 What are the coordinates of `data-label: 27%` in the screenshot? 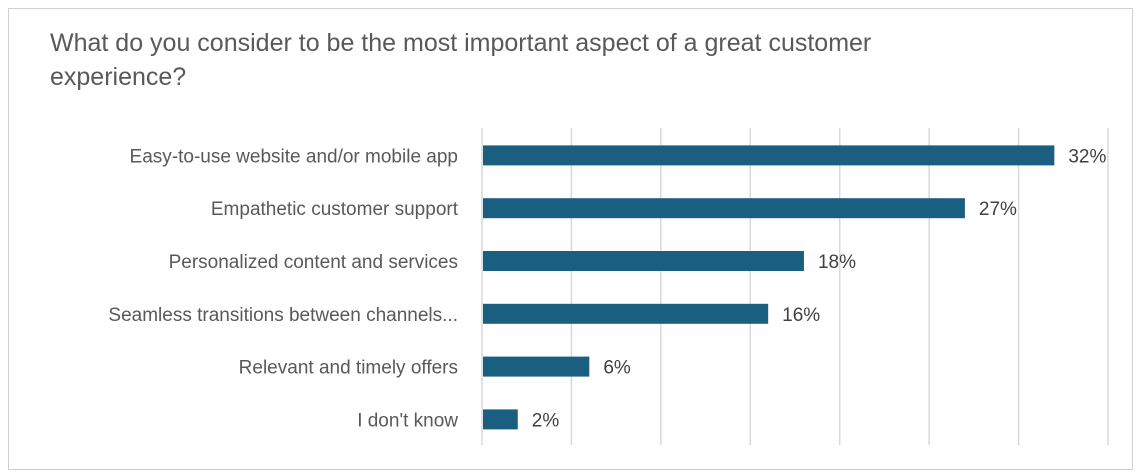 It's located at (998, 209).